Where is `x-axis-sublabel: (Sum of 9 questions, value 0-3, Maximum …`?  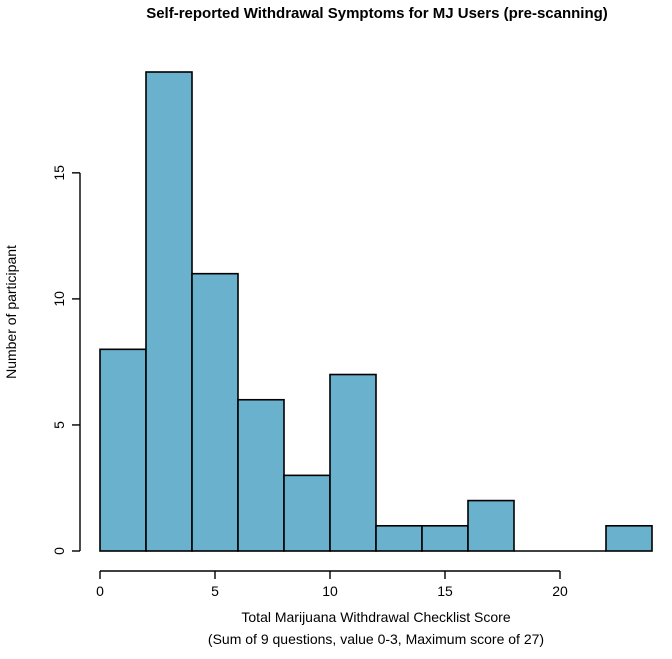 x-axis-sublabel: (Sum of 9 questions, value 0-3, Maximum … is located at coordinates (376, 639).